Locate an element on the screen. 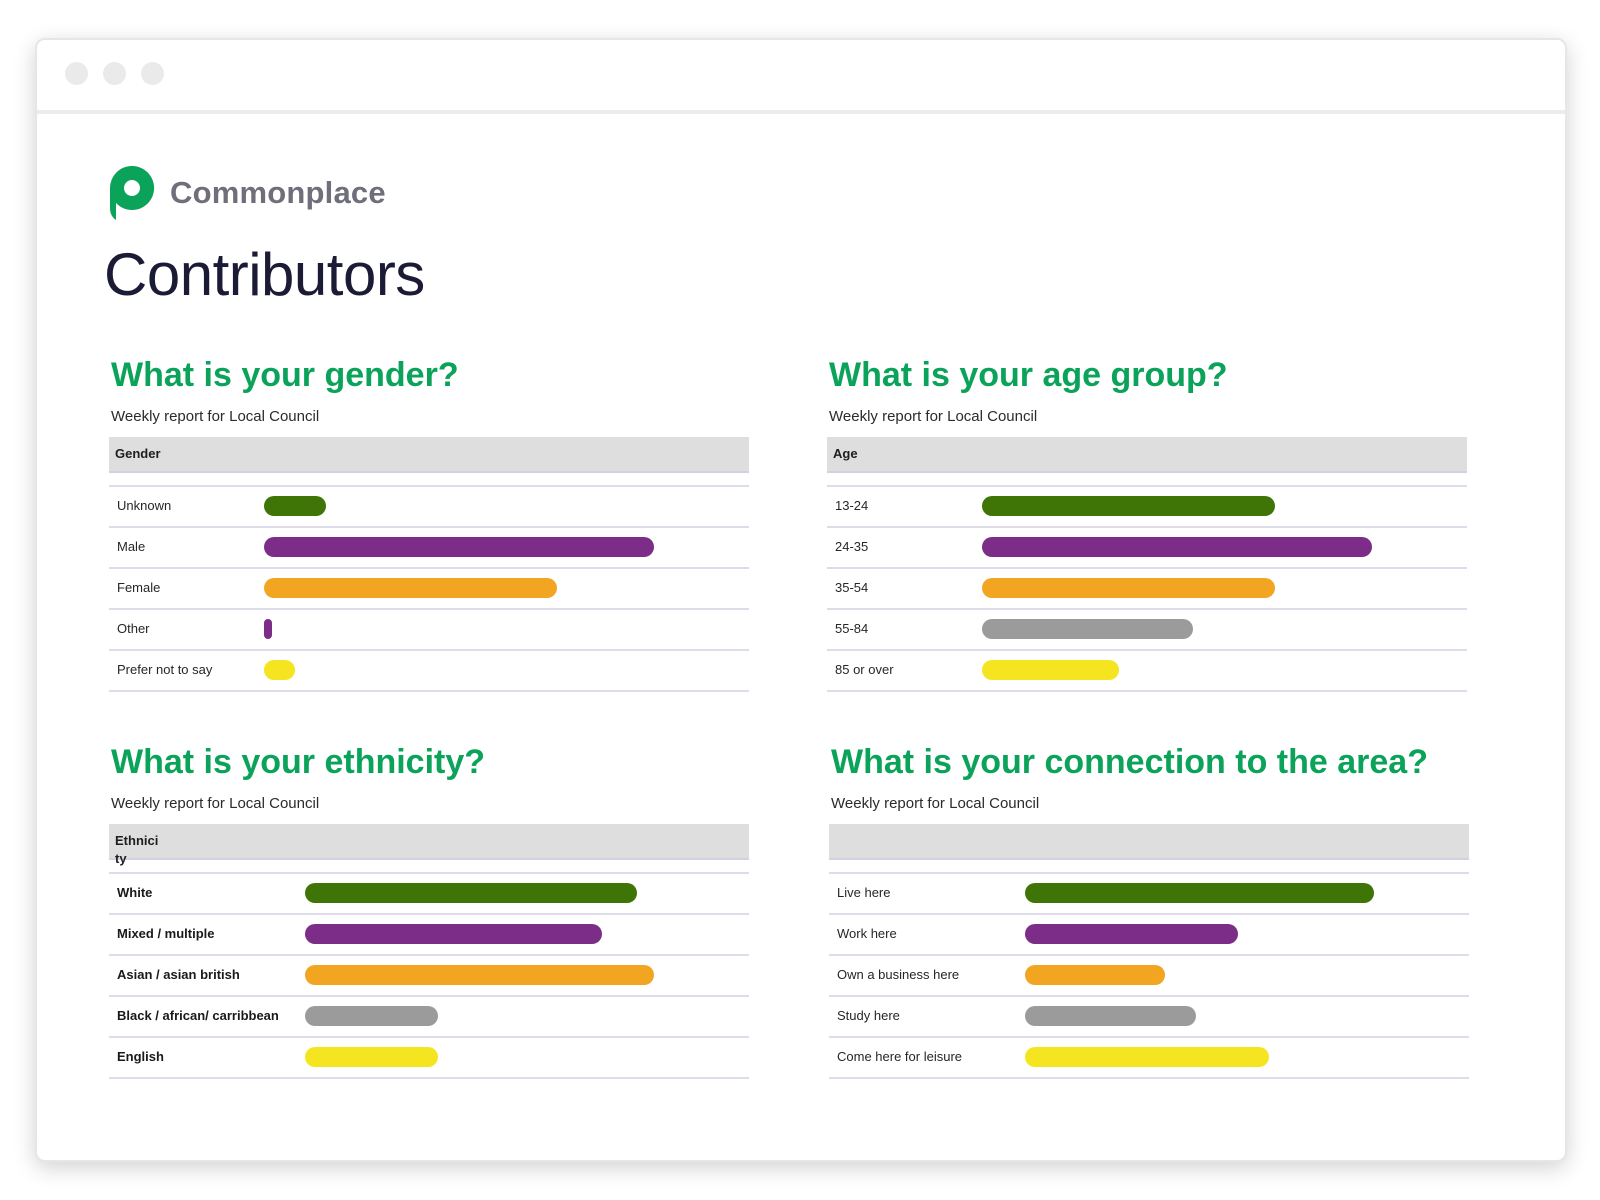 This screenshot has width=1600, height=1200. table-row: Come here for leisure is located at coordinates (1149, 1057).